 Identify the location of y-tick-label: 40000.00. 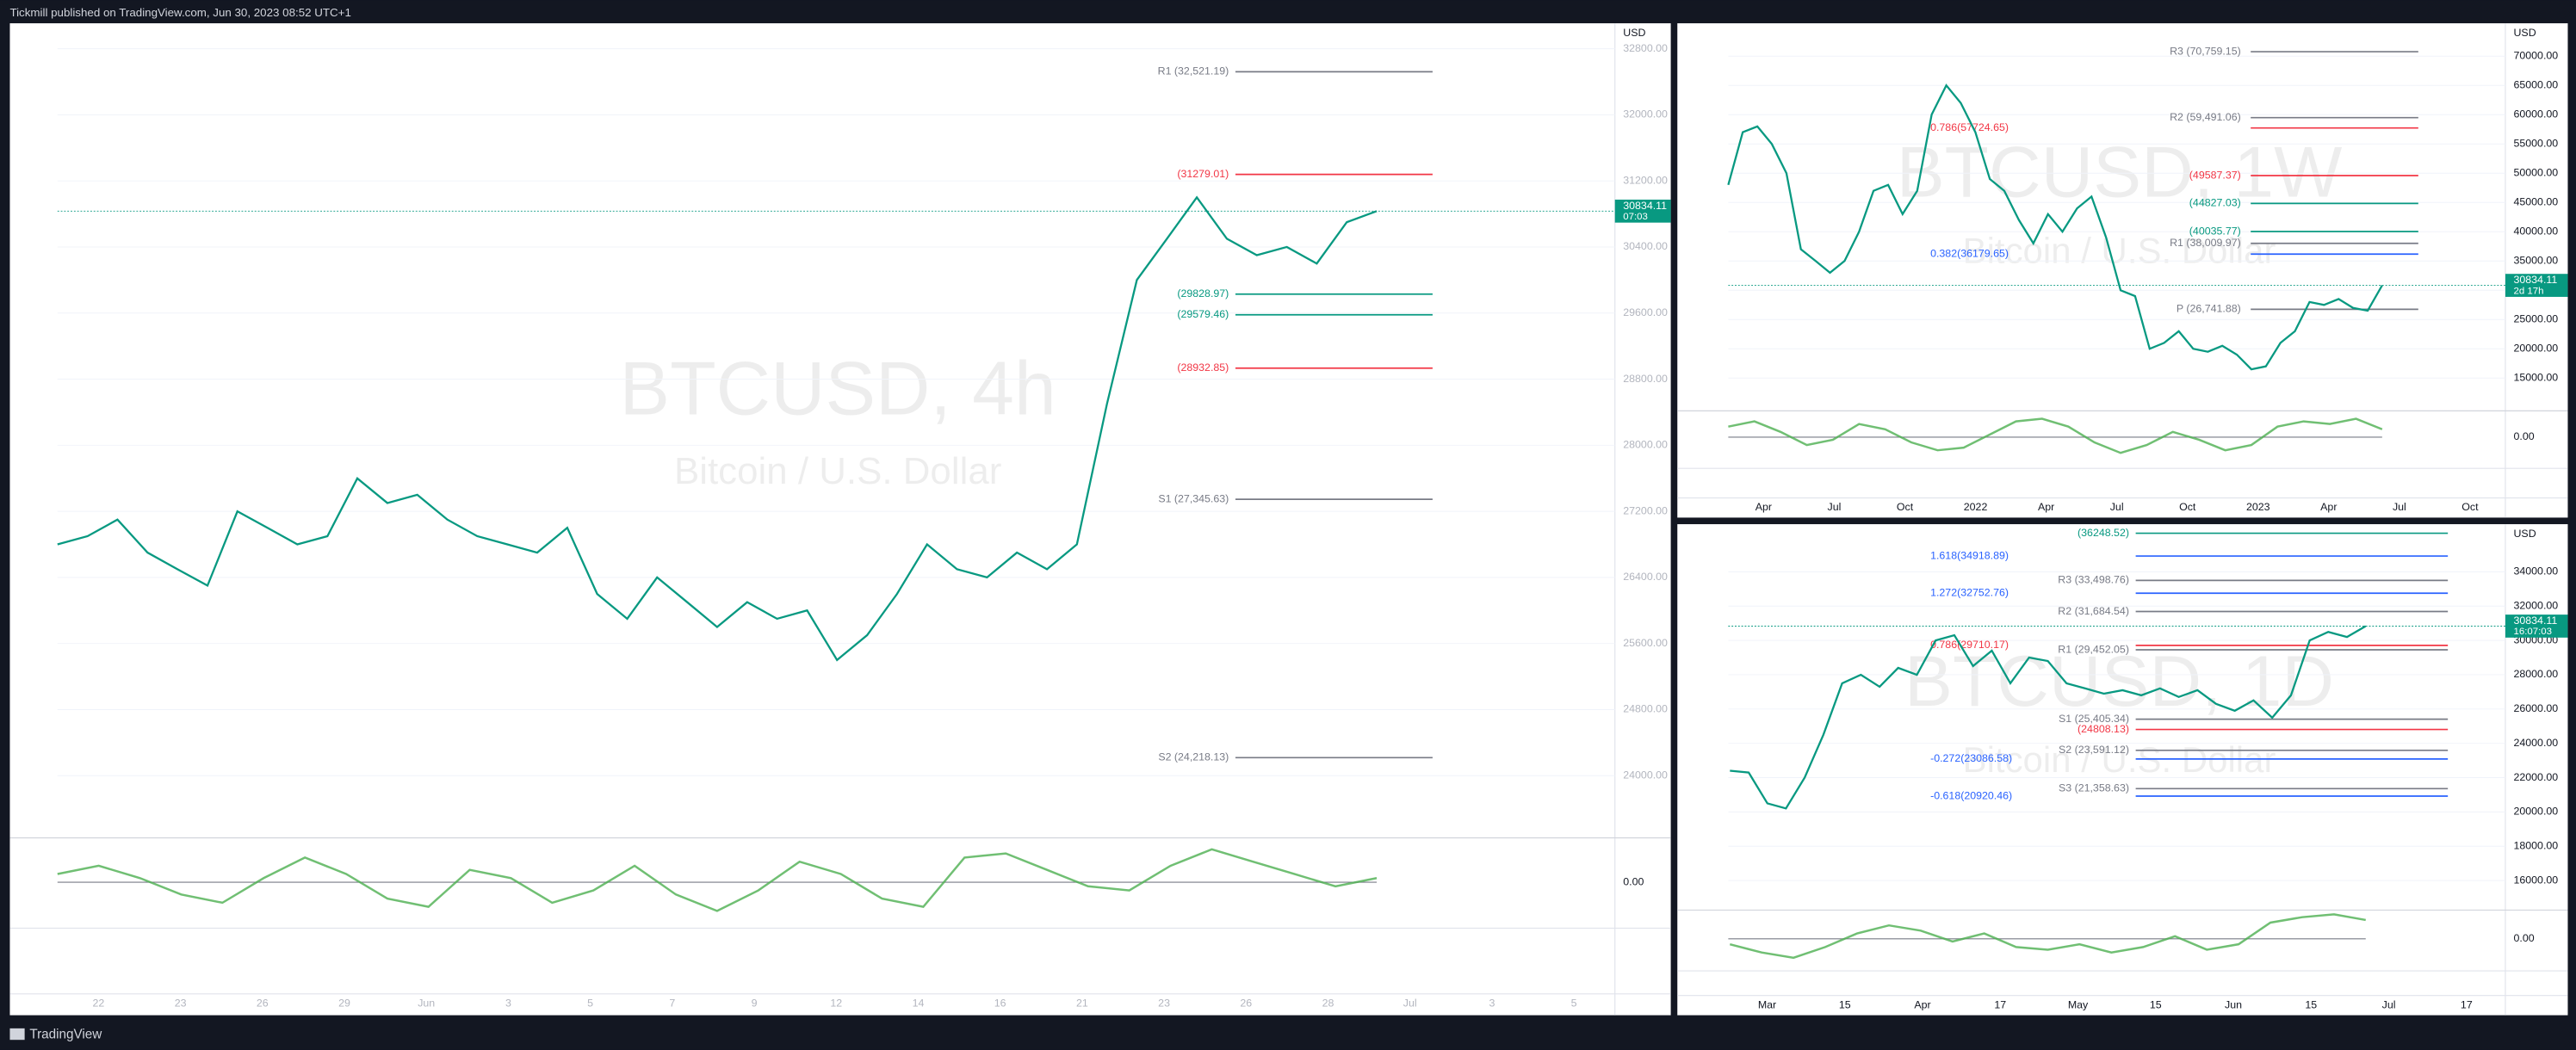
(2535, 231).